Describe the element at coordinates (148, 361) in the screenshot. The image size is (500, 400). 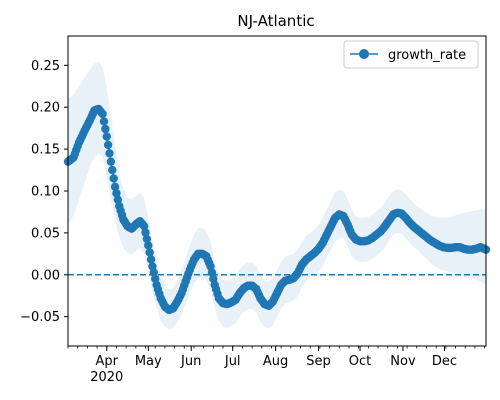
I see `x-tick-label: May` at that location.